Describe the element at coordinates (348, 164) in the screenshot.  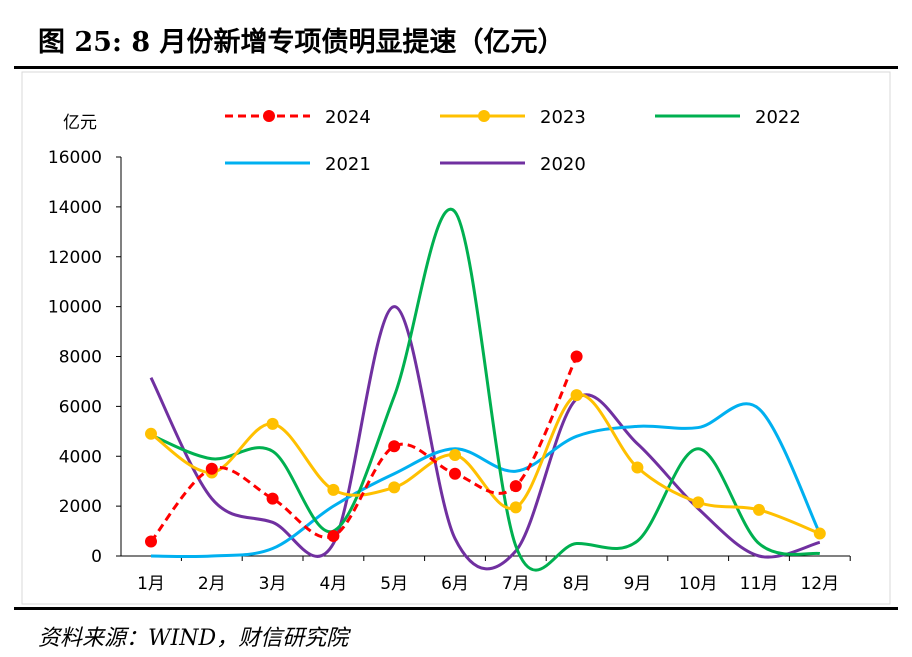
I see `legend-label-2021: 2021` at that location.